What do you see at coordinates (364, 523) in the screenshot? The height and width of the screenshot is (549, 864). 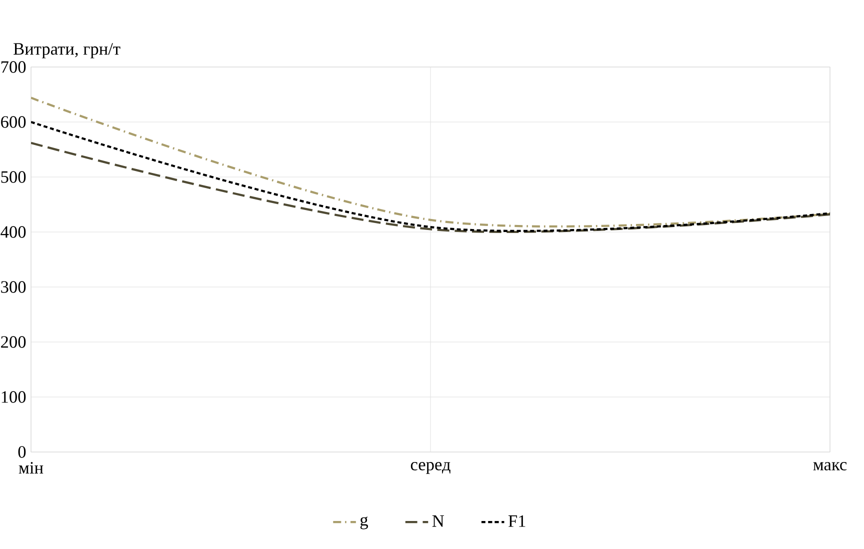 I see `legend-label: g` at bounding box center [364, 523].